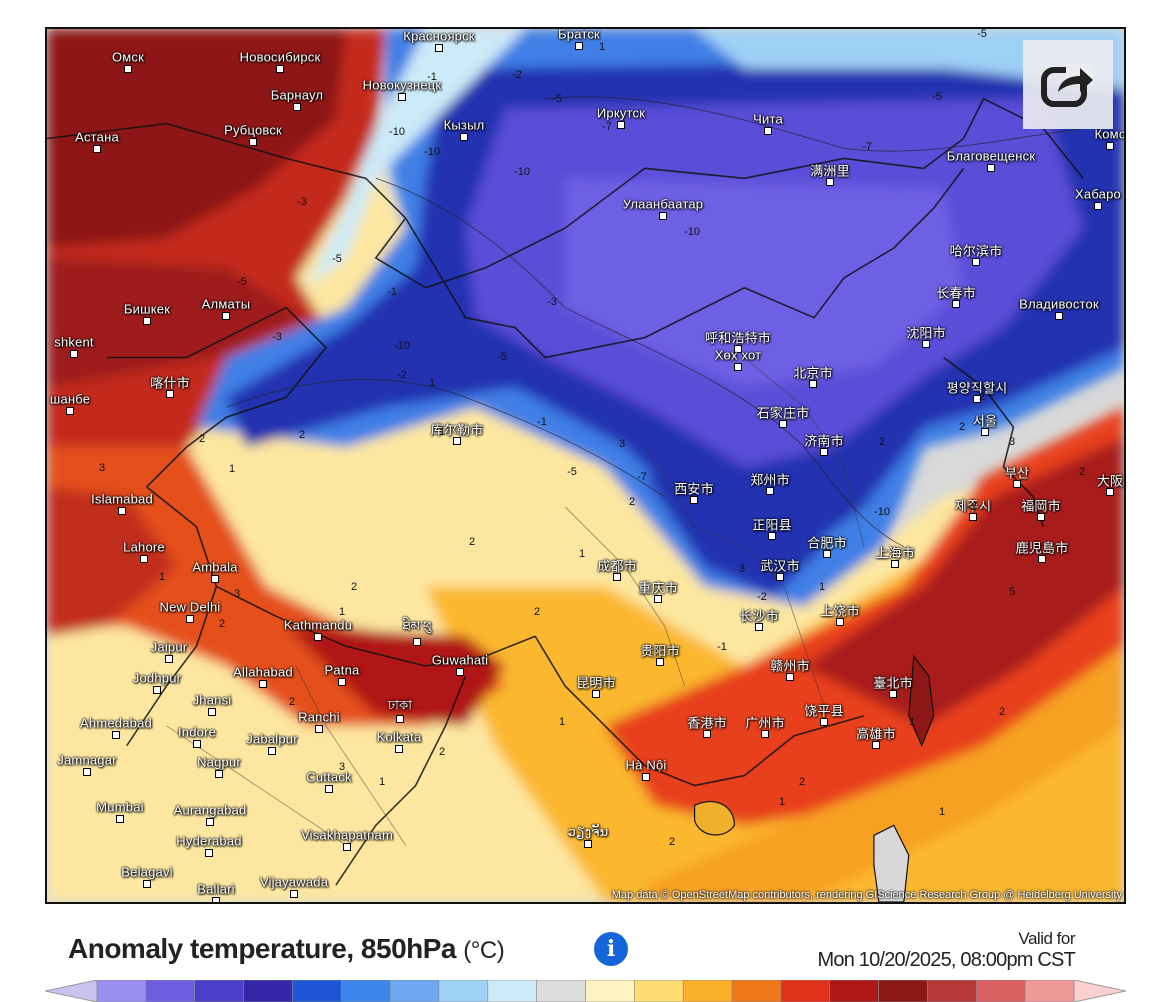 This screenshot has width=1170, height=1002. I want to click on place-komso: Комс, so click(1110, 134).